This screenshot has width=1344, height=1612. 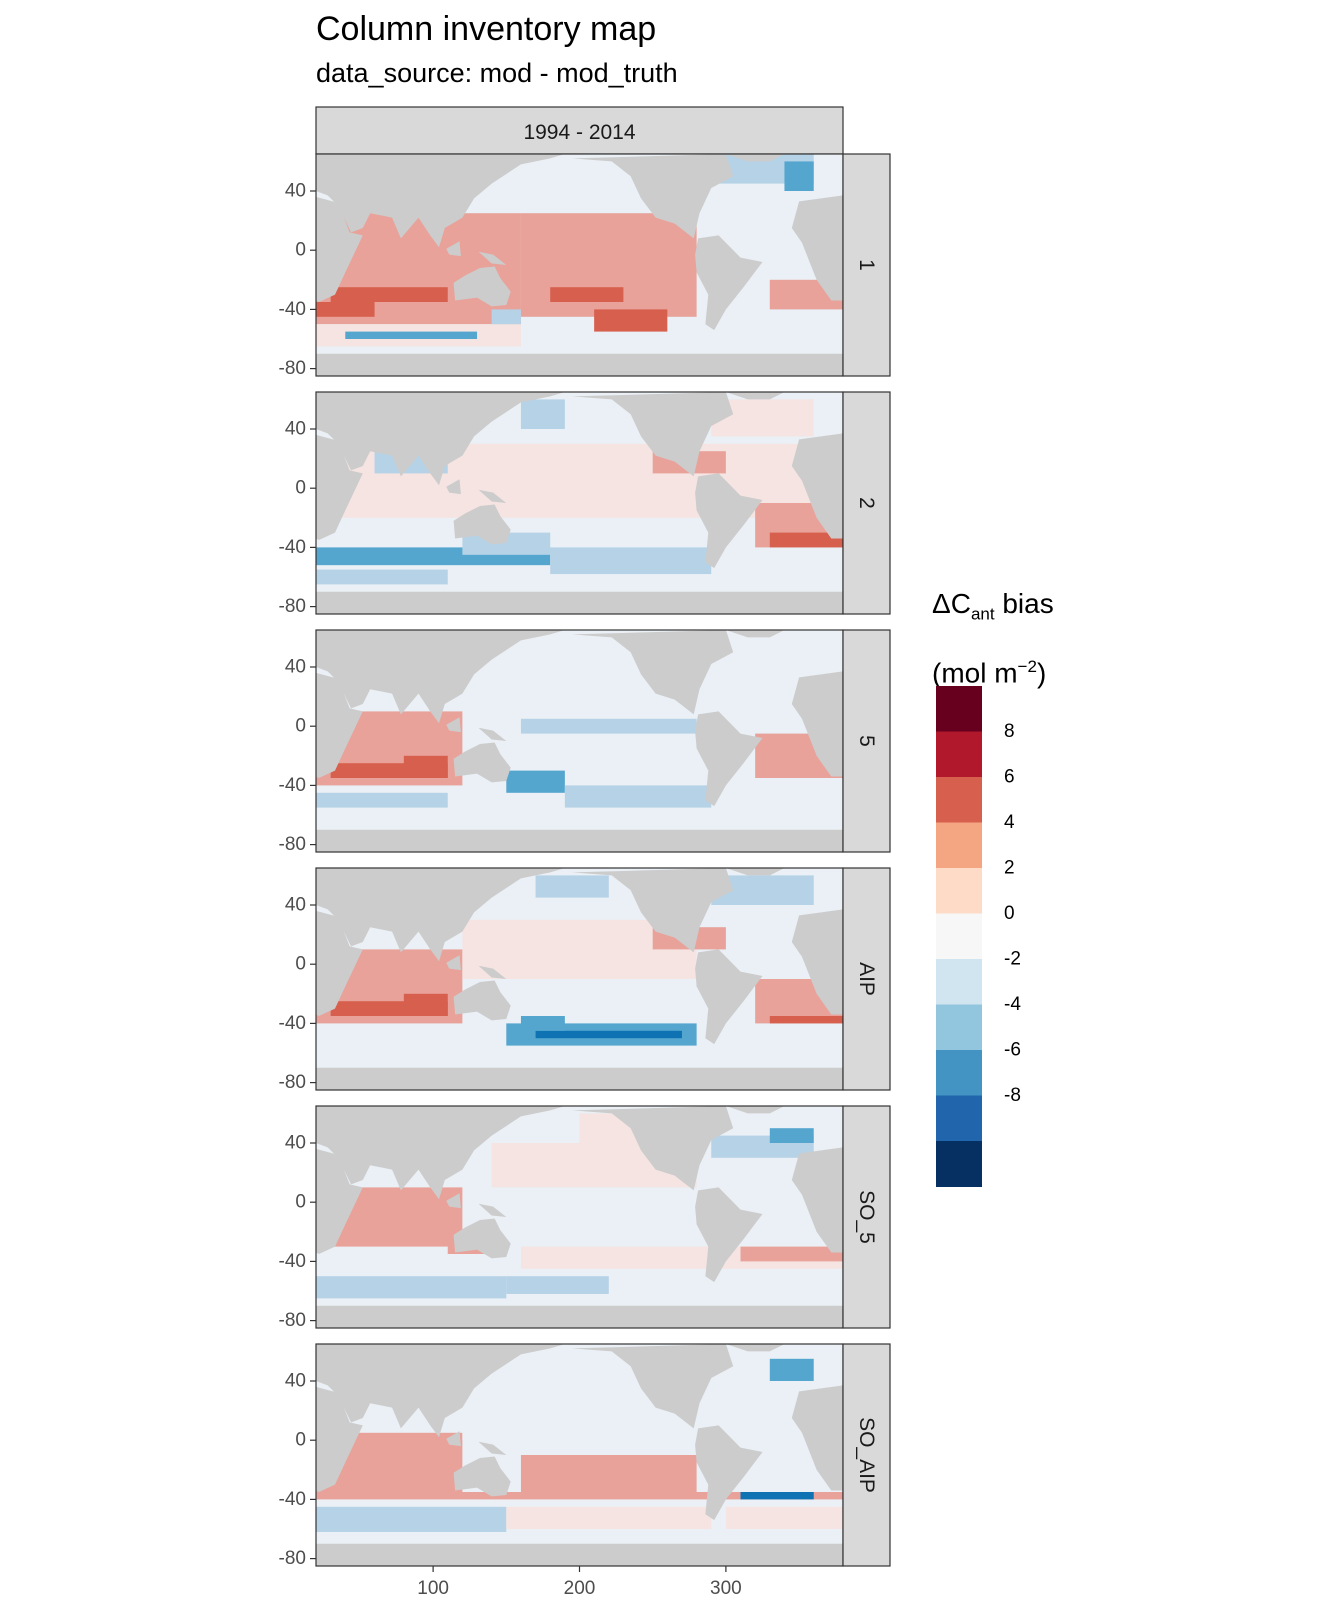 What do you see at coordinates (982, 614) in the screenshot?
I see `legend-title-sub: ant` at bounding box center [982, 614].